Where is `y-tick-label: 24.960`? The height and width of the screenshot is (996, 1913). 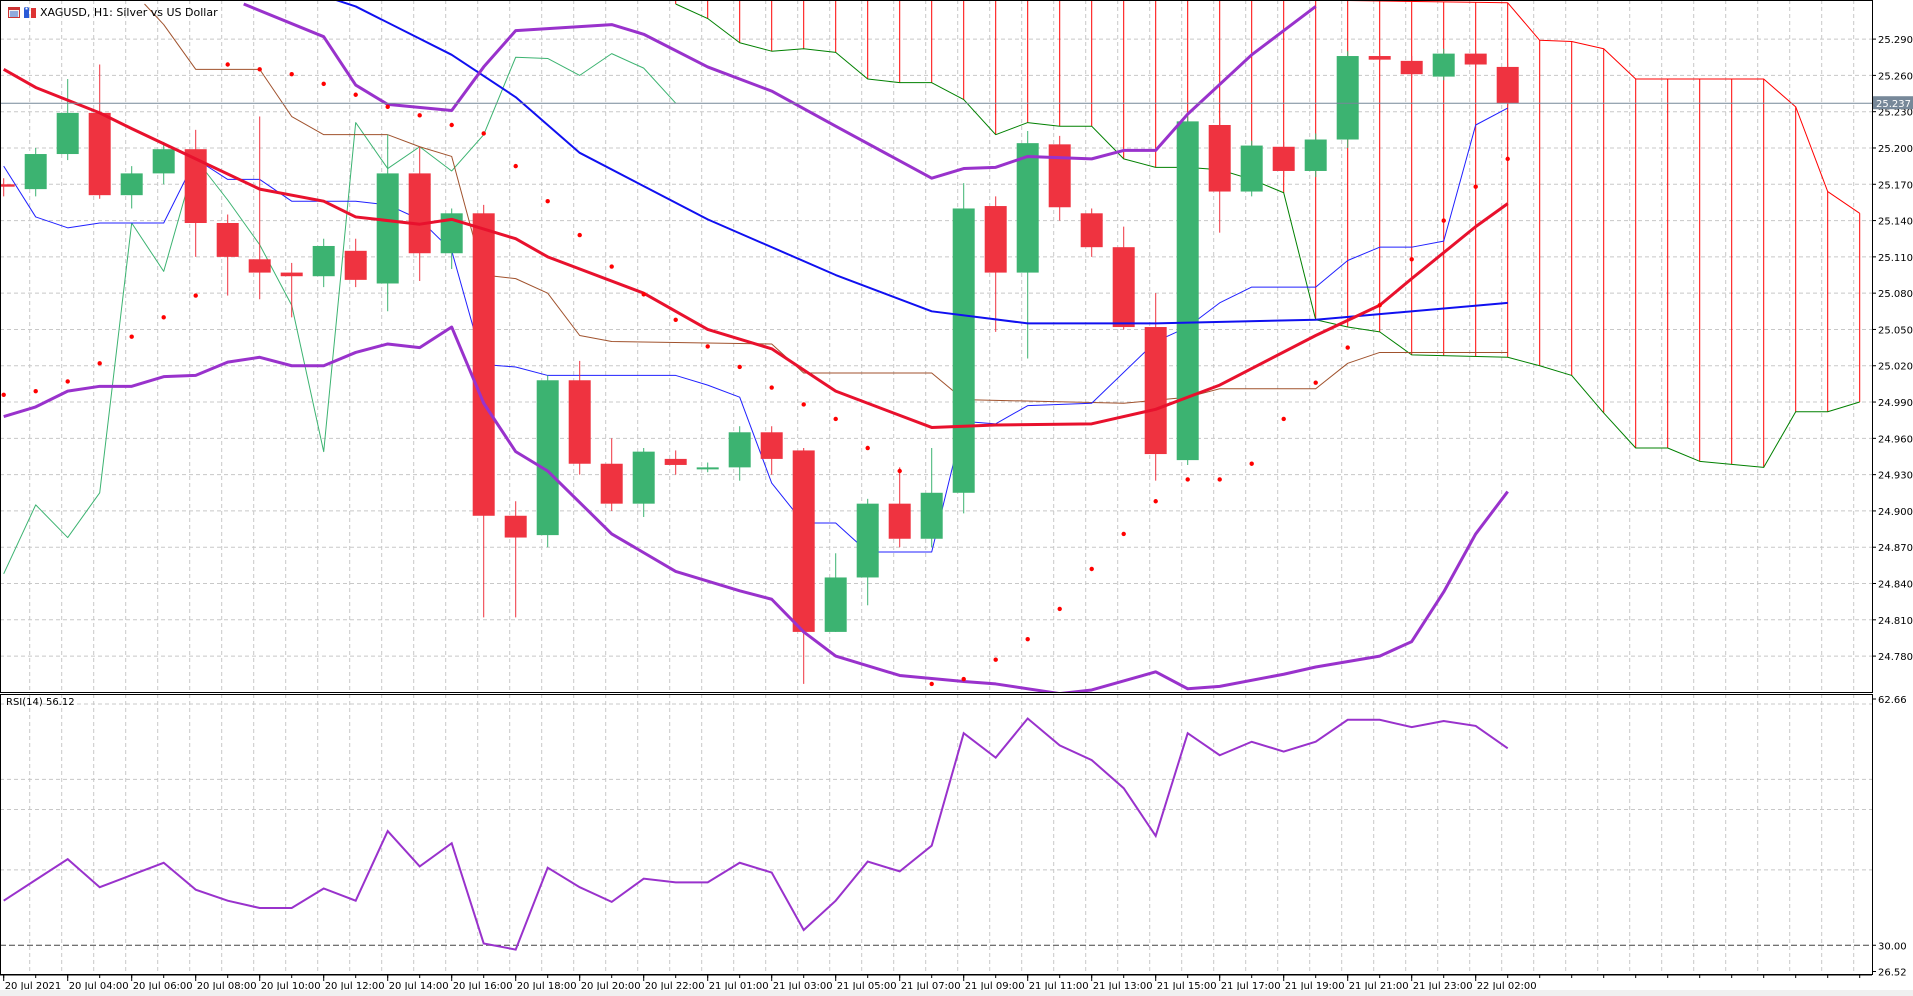
y-tick-label: 24.960 is located at coordinates (1895, 439).